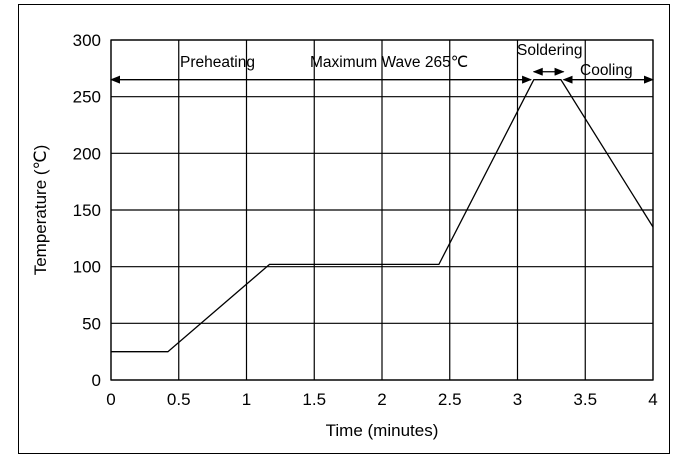 The height and width of the screenshot is (461, 675). I want to click on annotation-soldering: Soldering, so click(550, 50).